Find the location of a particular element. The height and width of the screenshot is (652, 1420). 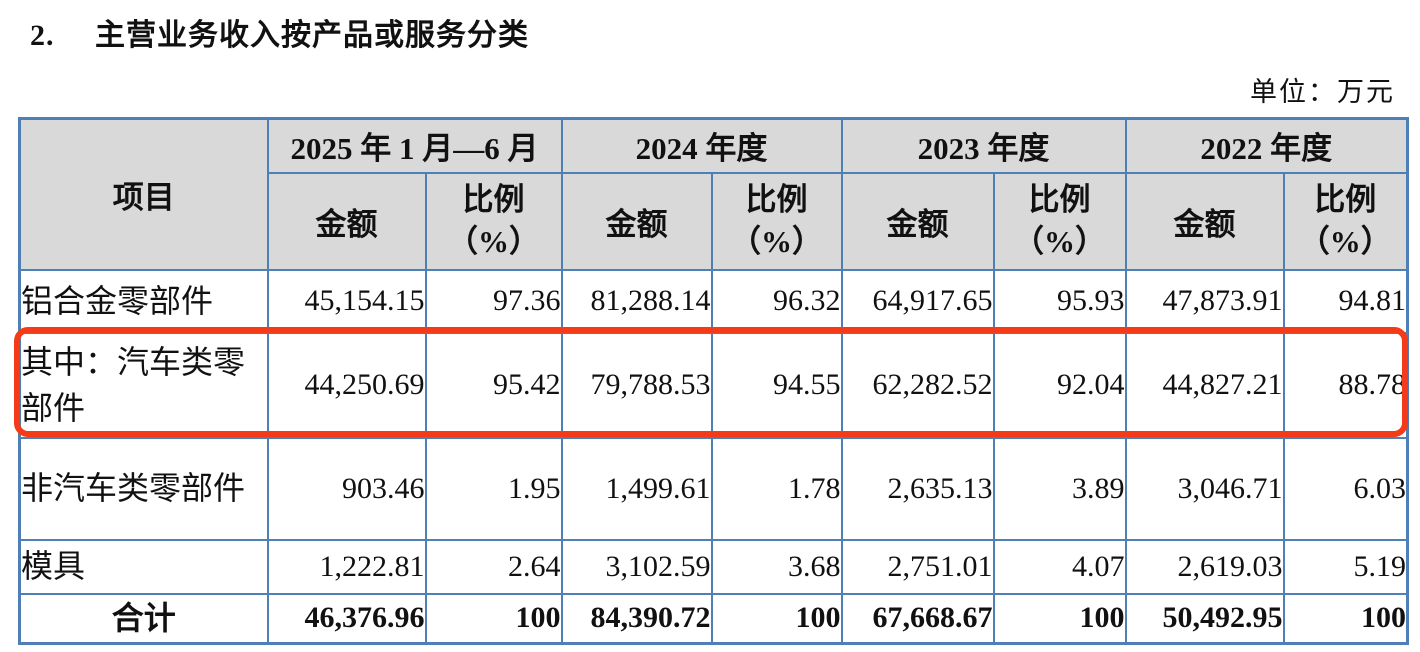

row-label: 模具 is located at coordinates (143, 566).